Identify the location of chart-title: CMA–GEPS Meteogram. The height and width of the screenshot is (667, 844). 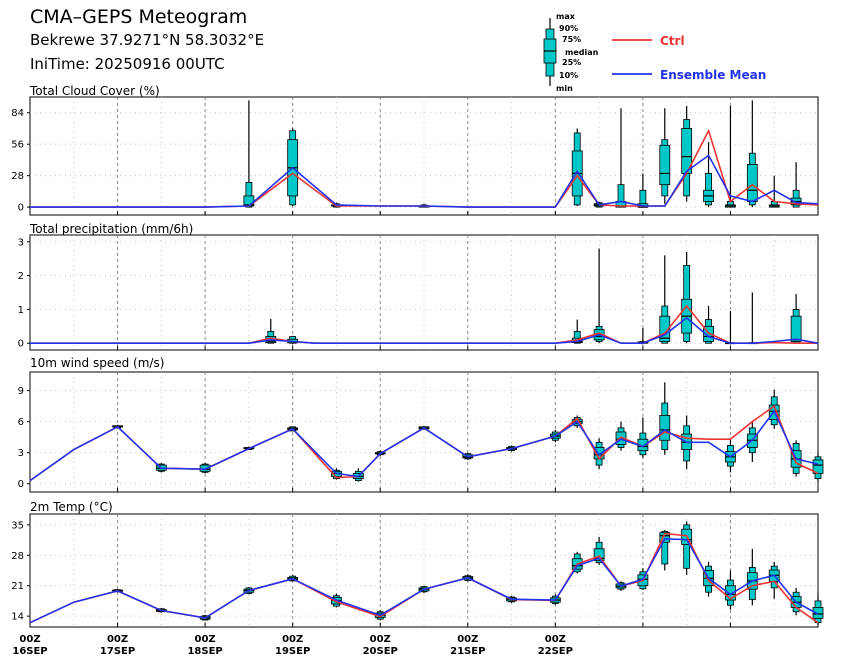
(139, 17).